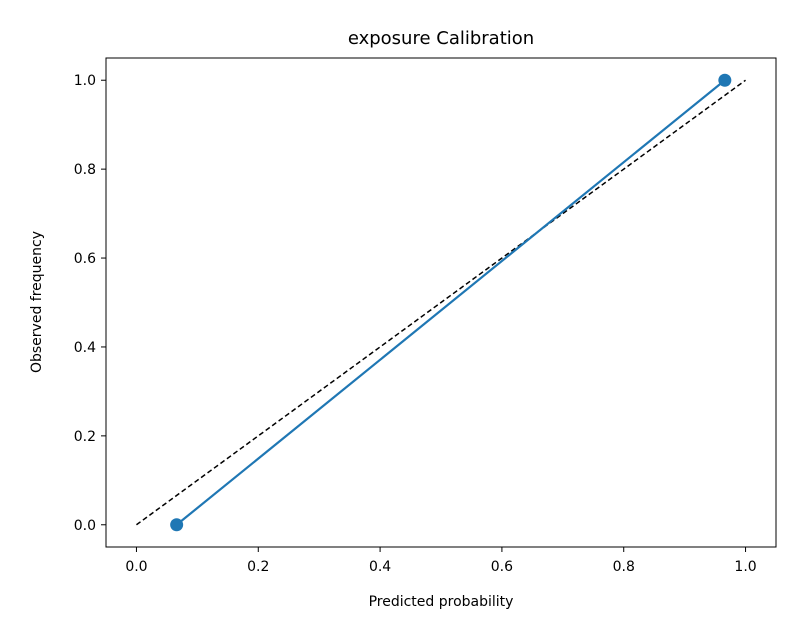 The width and height of the screenshot is (800, 640). Describe the element at coordinates (85, 170) in the screenshot. I see `y-tick-label: 0.8` at that location.